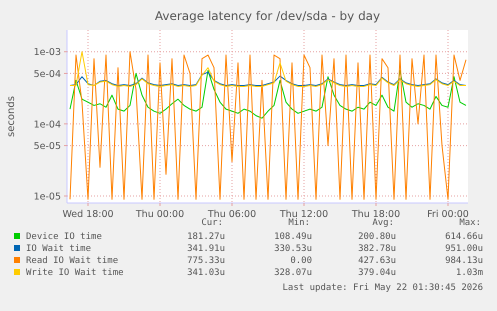 The image size is (497, 311). What do you see at coordinates (206, 273) in the screenshot?
I see `text: 341.03u` at bounding box center [206, 273].